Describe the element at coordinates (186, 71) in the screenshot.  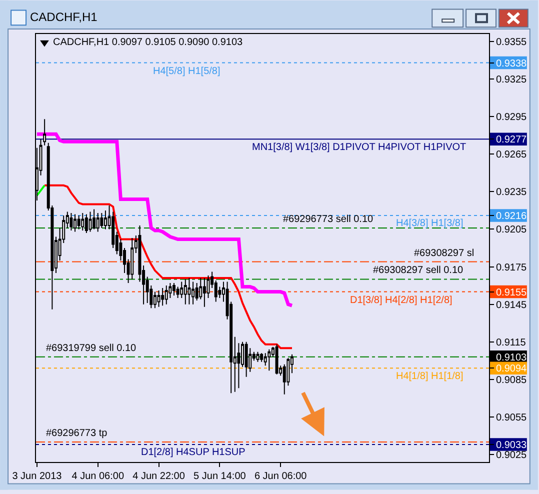
I see `ref-line-label: H4[5/8] H1[5/8]` at that location.